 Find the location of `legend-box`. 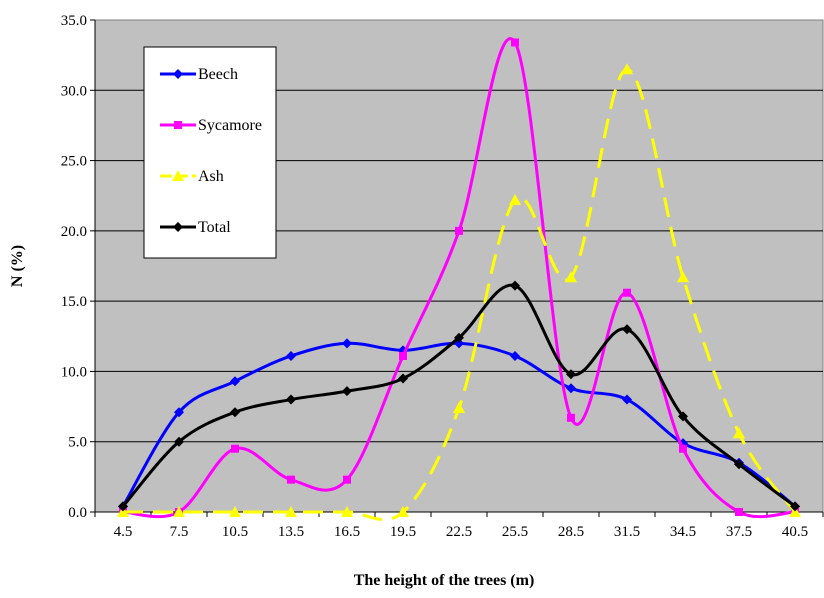

legend-box is located at coordinates (210, 152).